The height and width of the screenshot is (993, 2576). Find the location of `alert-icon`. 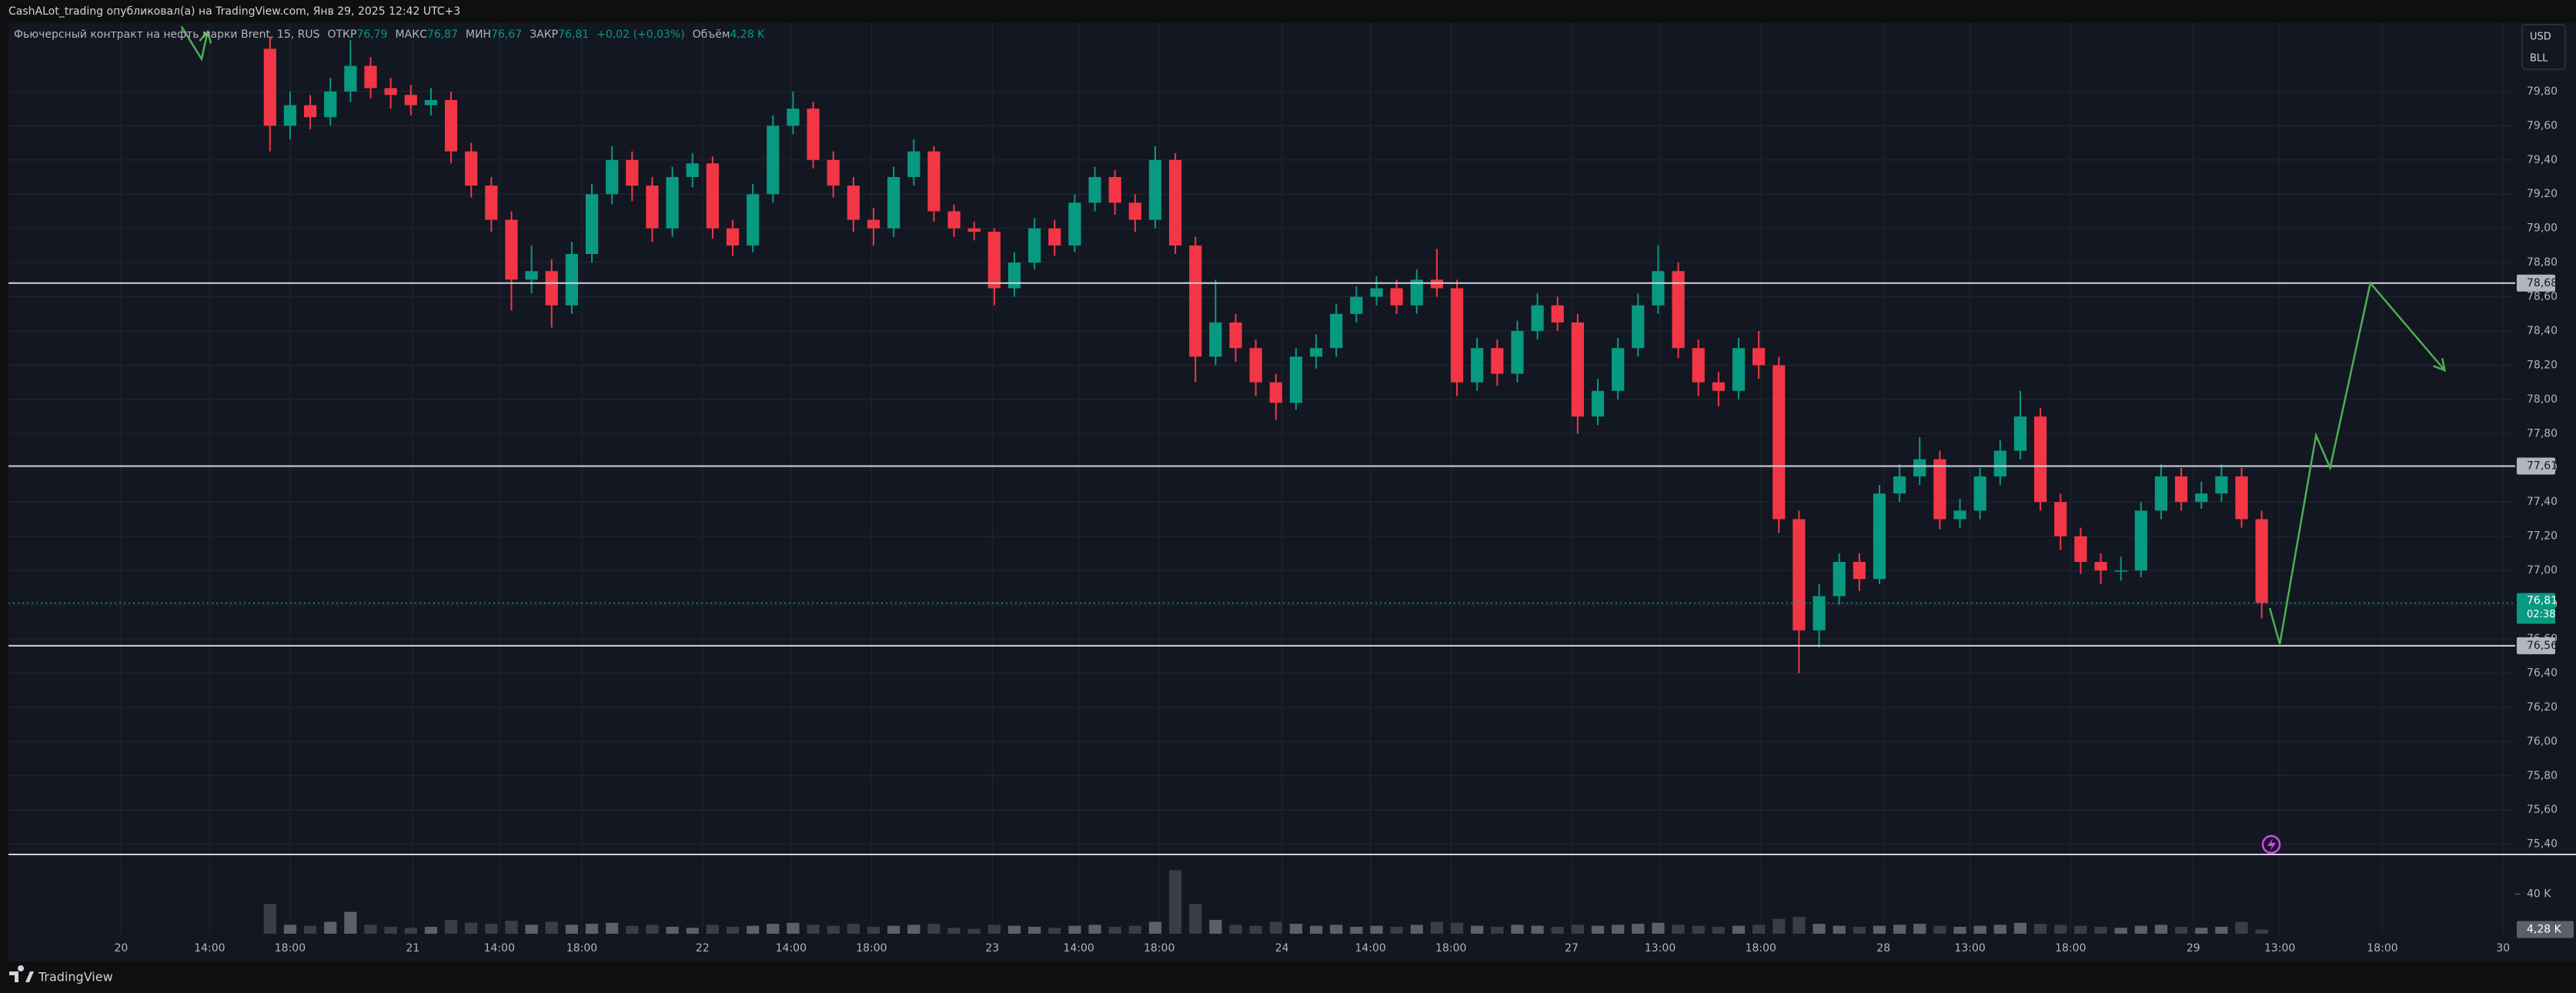

alert-icon is located at coordinates (2271, 844).